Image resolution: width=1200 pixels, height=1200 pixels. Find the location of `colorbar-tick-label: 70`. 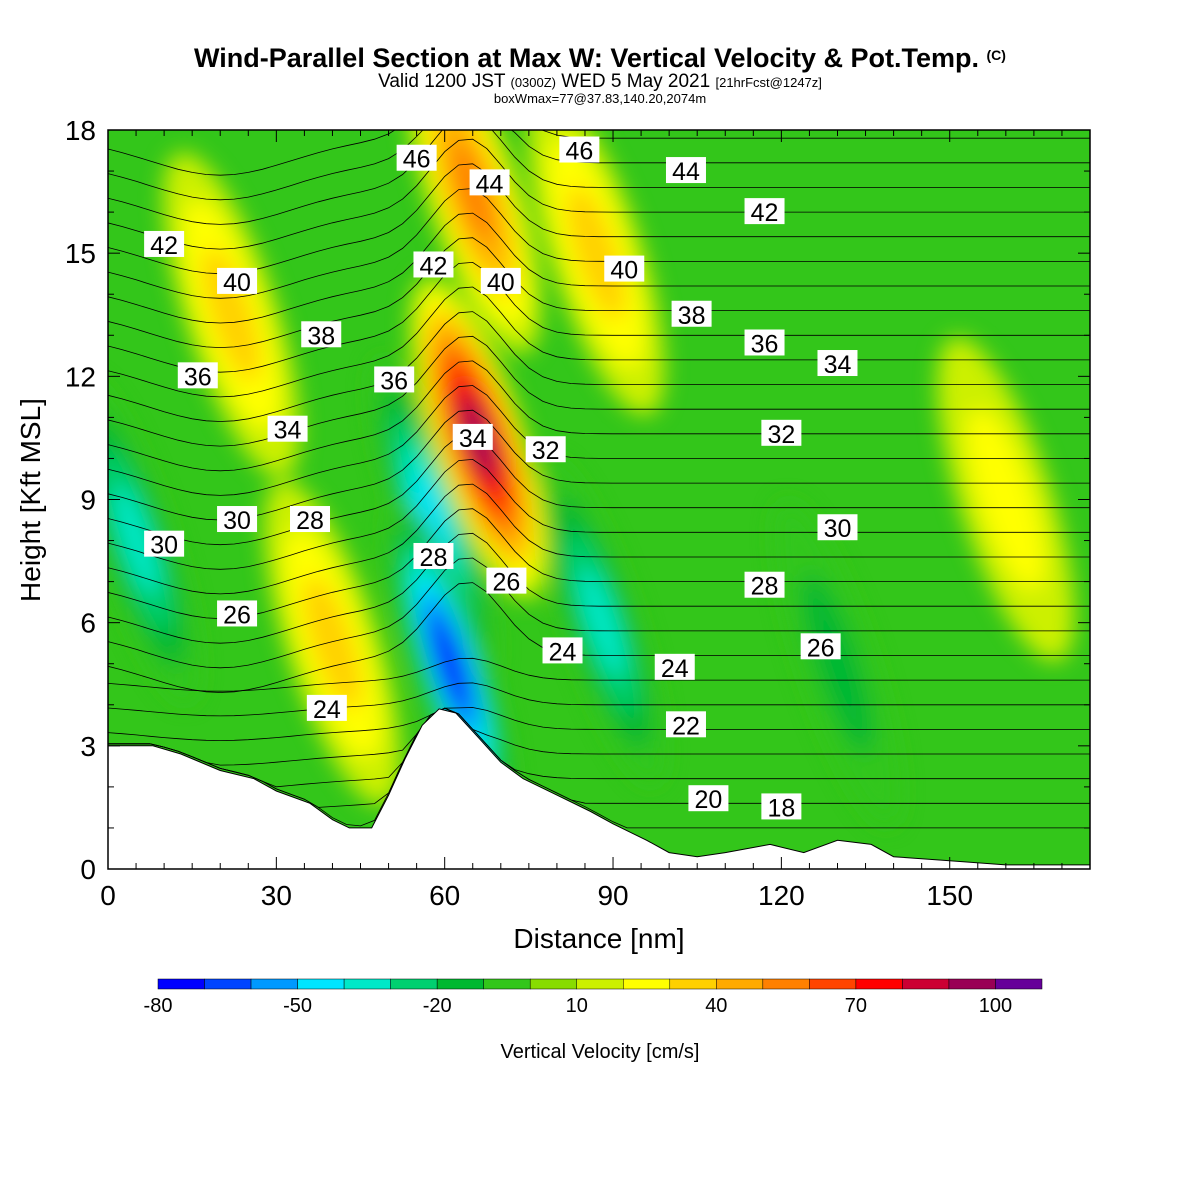

colorbar-tick-label: 70 is located at coordinates (856, 1006).